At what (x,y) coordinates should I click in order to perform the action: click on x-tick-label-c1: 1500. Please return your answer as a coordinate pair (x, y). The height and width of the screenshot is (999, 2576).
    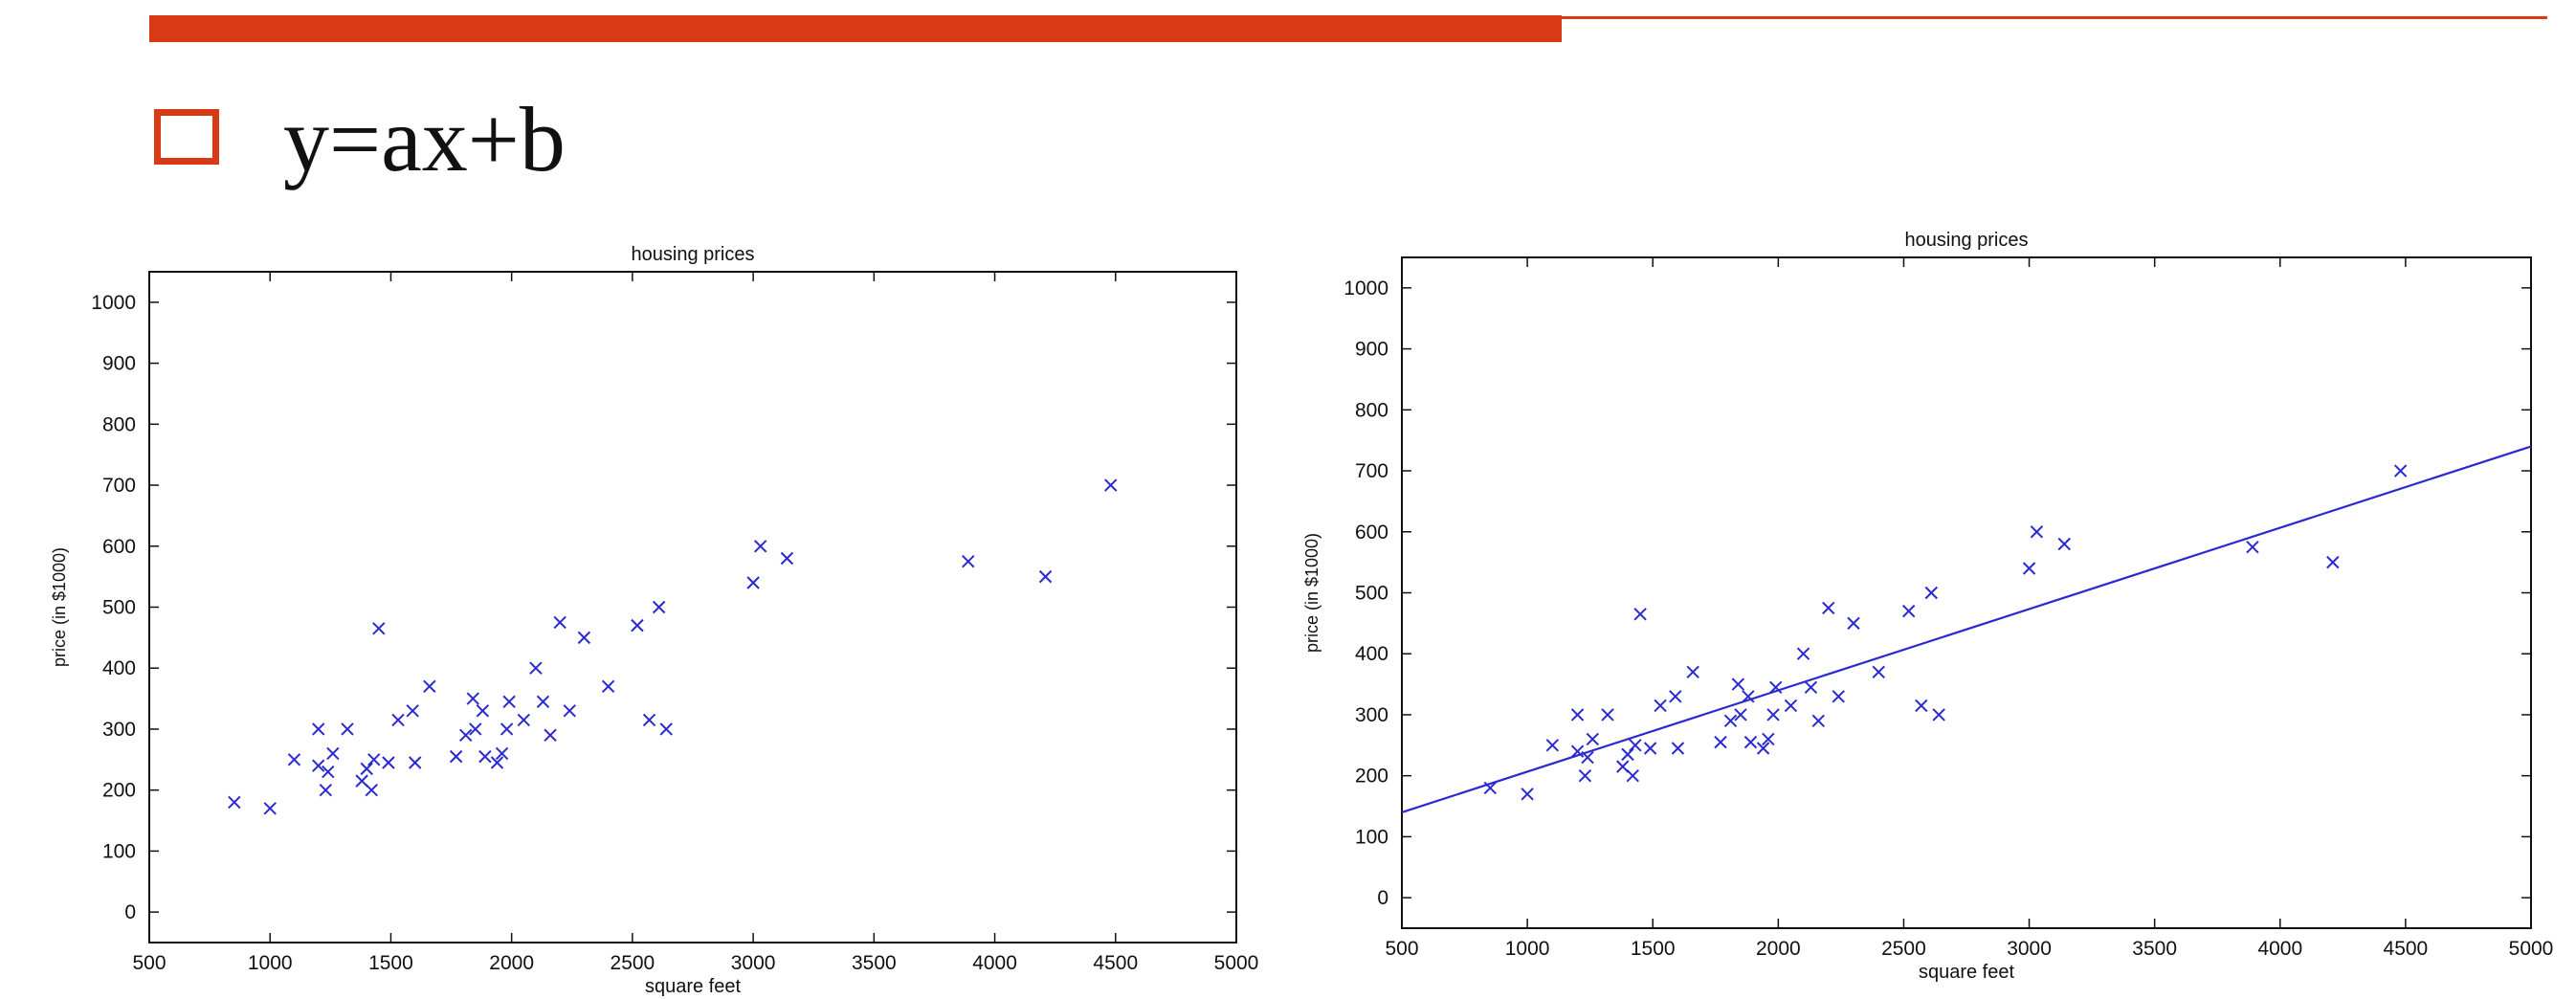
    Looking at the image, I should click on (1653, 949).